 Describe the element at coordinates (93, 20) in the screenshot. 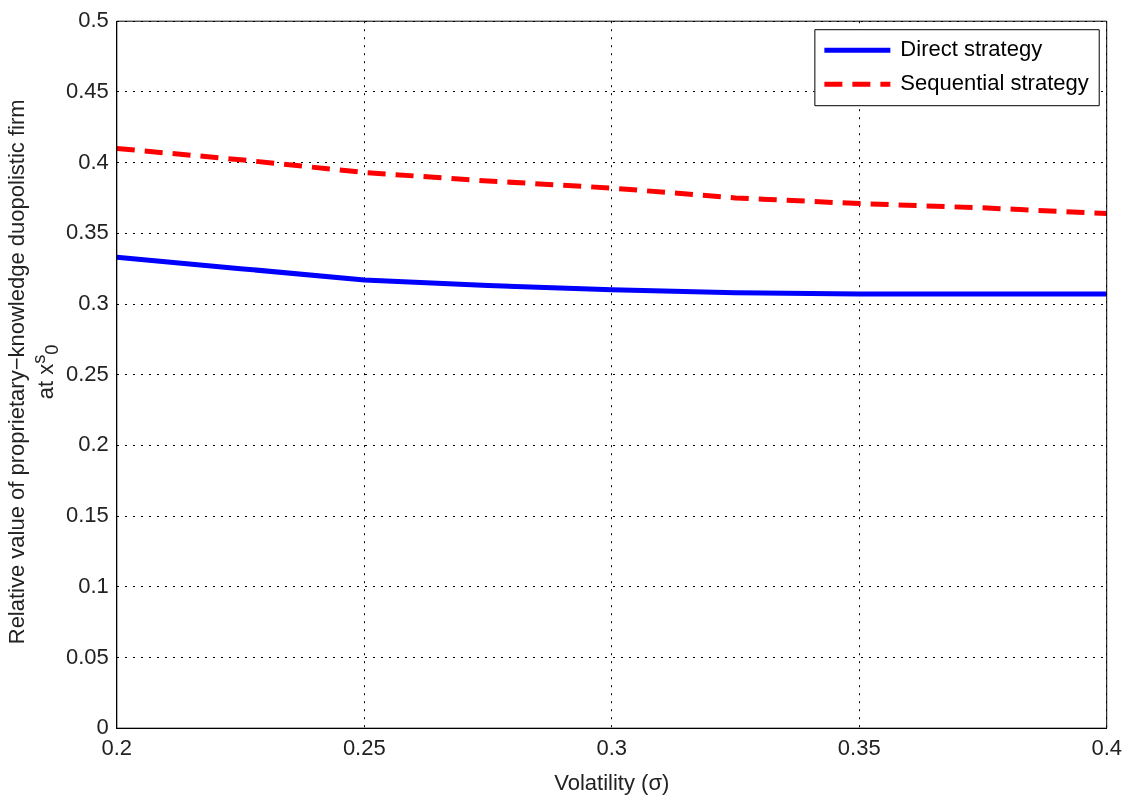

I see `y-tick-label: 0.5` at that location.